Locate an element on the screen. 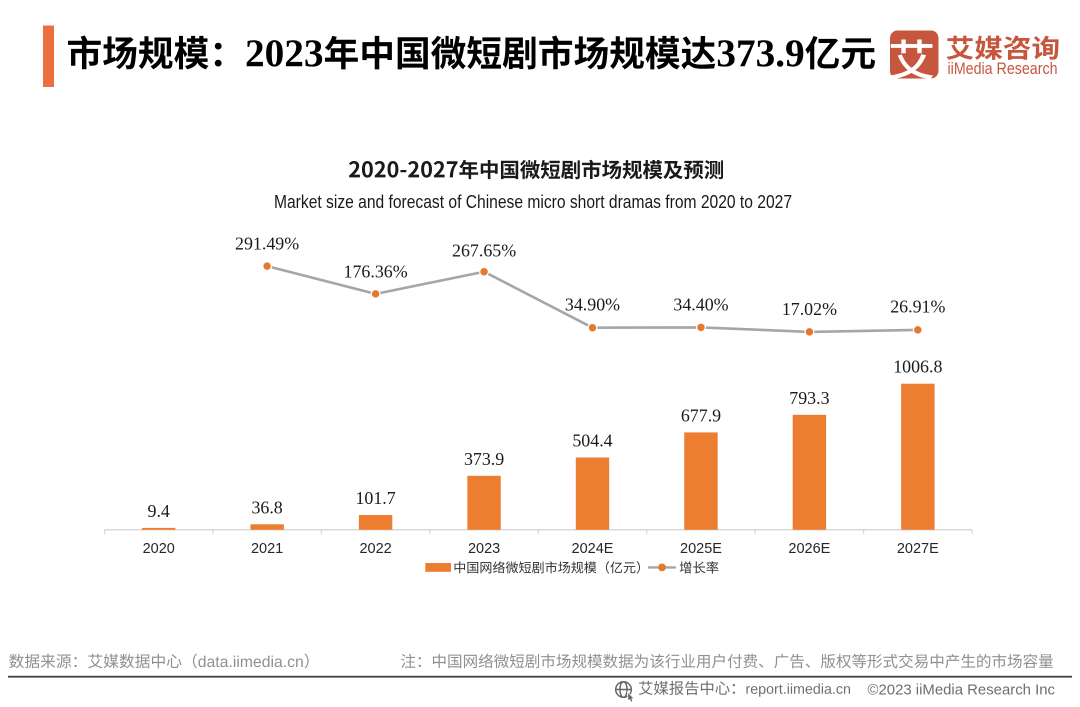 The image size is (1080, 707). svg-text: 2021 is located at coordinates (267, 549).